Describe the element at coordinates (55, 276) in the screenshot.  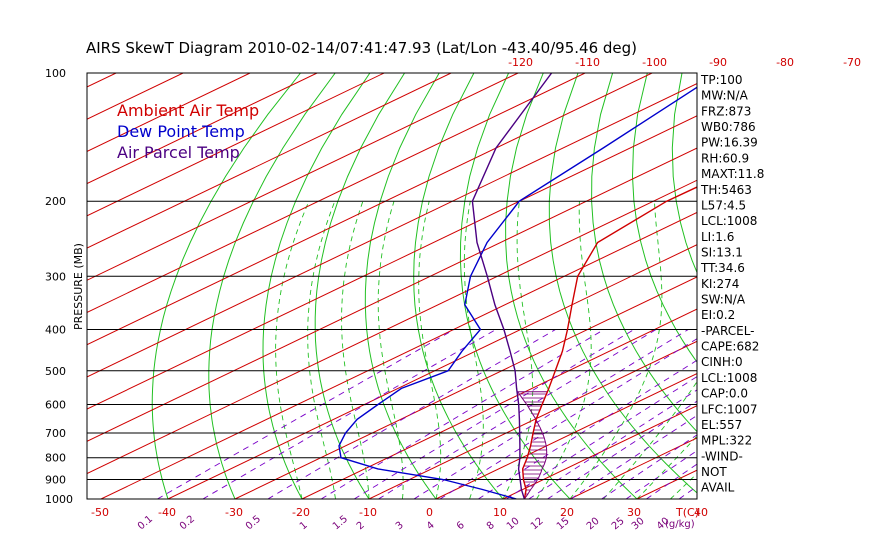
I see `pressure-tick-label: 300` at that location.